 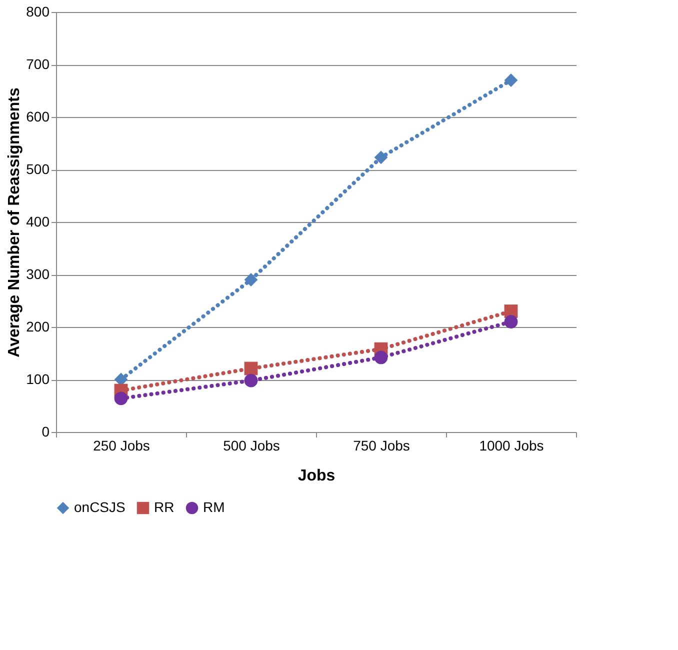 I want to click on y-tick-label: 0, so click(x=46, y=432).